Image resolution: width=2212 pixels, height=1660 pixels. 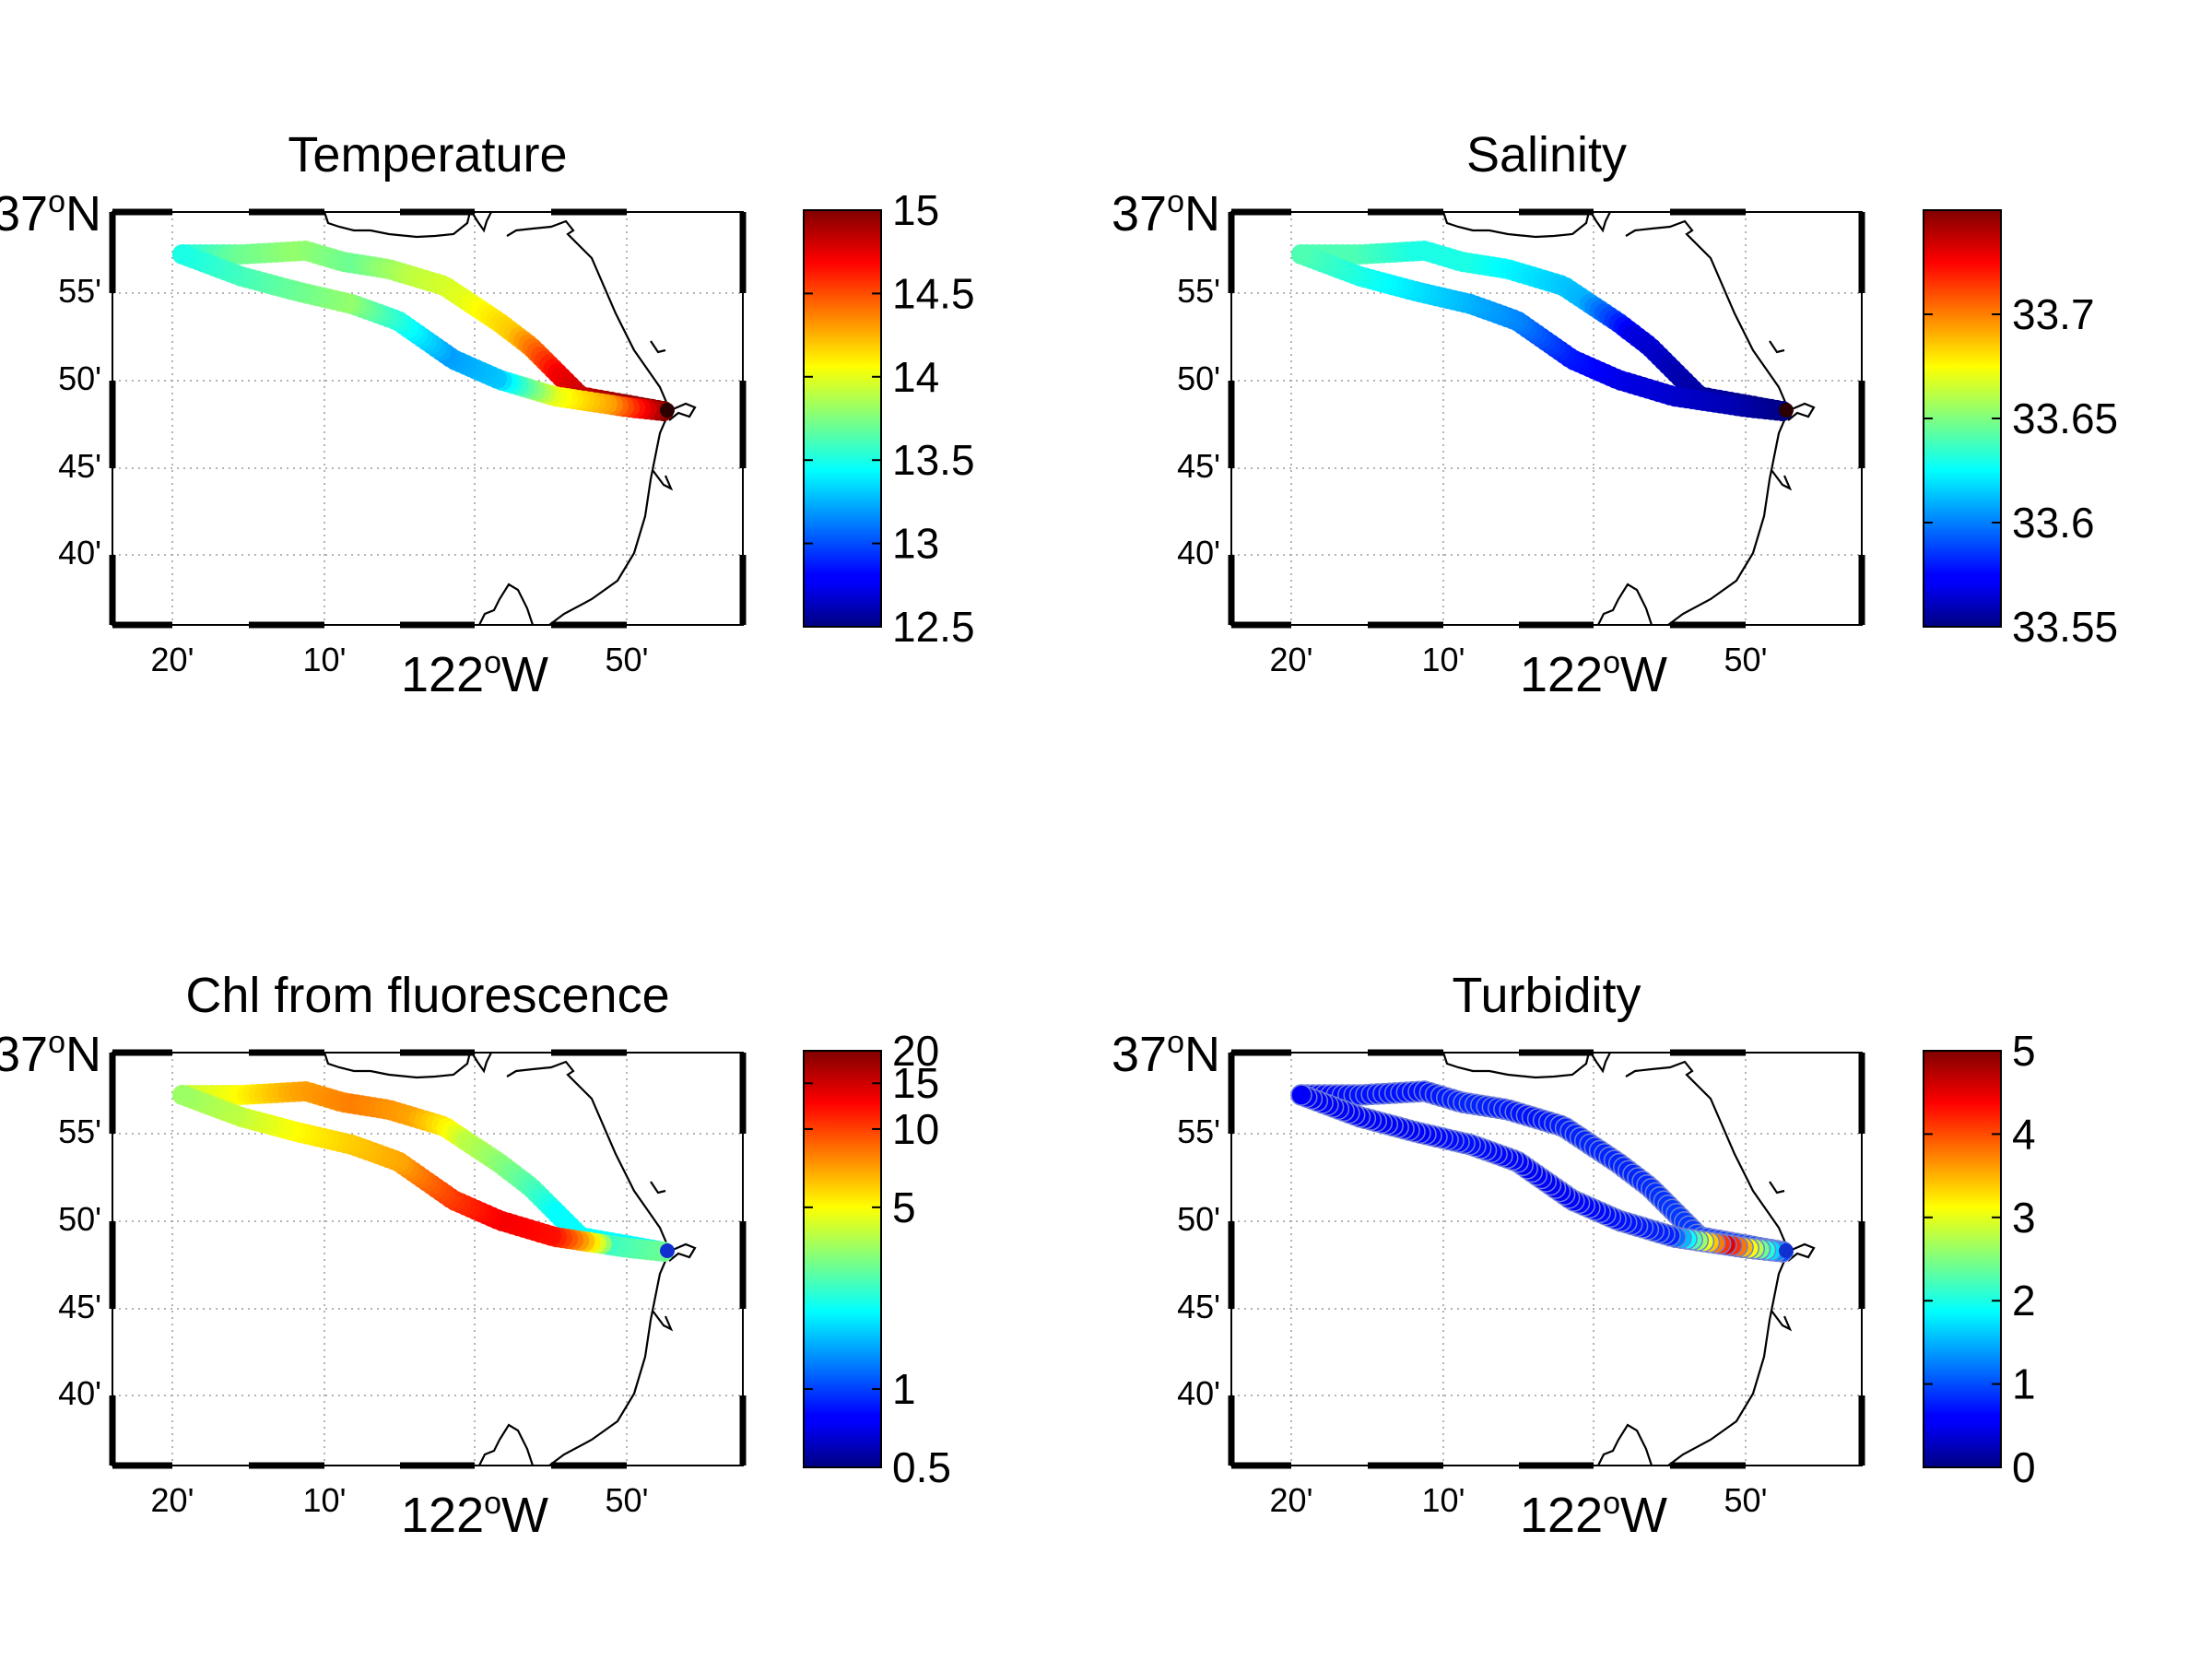 I want to click on colorbar-tick-label: 33.6, so click(x=2053, y=523).